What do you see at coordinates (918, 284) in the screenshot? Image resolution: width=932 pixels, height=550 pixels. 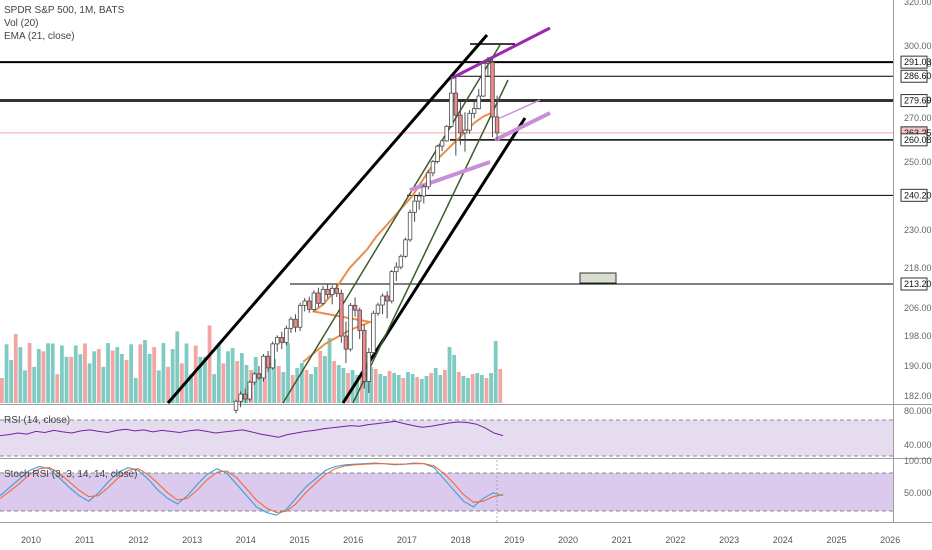 I see `price-label: 213.20` at bounding box center [918, 284].